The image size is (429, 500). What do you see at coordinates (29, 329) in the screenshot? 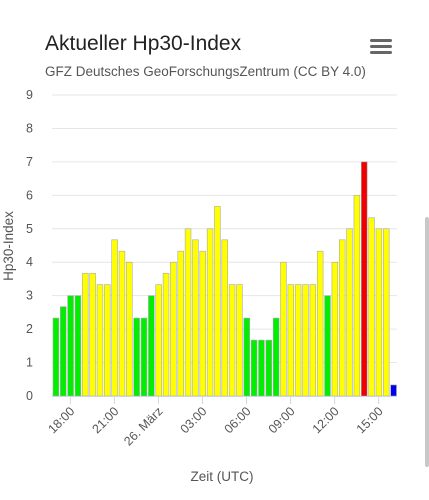
I see `y-tick-label: 2` at bounding box center [29, 329].